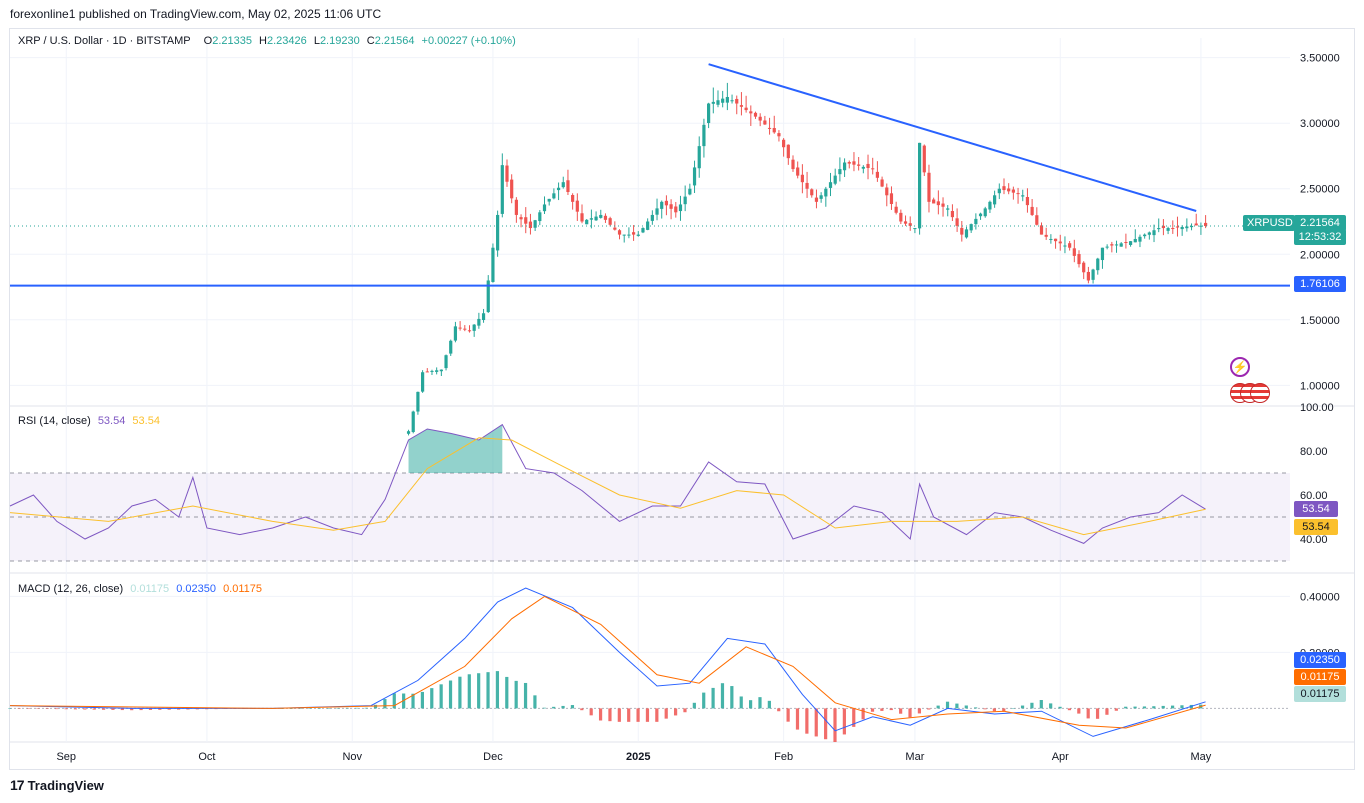 This screenshot has height=803, width=1364. I want to click on rsi-ma-badge: 53.54, so click(1316, 527).